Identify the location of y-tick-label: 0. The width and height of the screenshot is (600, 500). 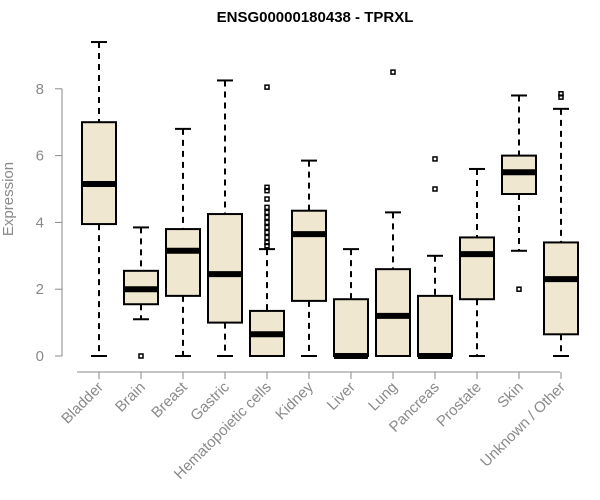
(40, 356).